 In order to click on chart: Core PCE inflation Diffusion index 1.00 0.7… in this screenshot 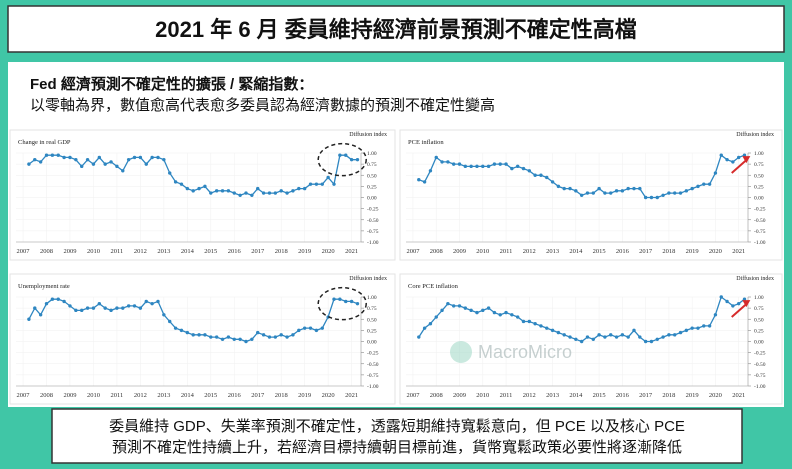, I will do `click(591, 339)`.